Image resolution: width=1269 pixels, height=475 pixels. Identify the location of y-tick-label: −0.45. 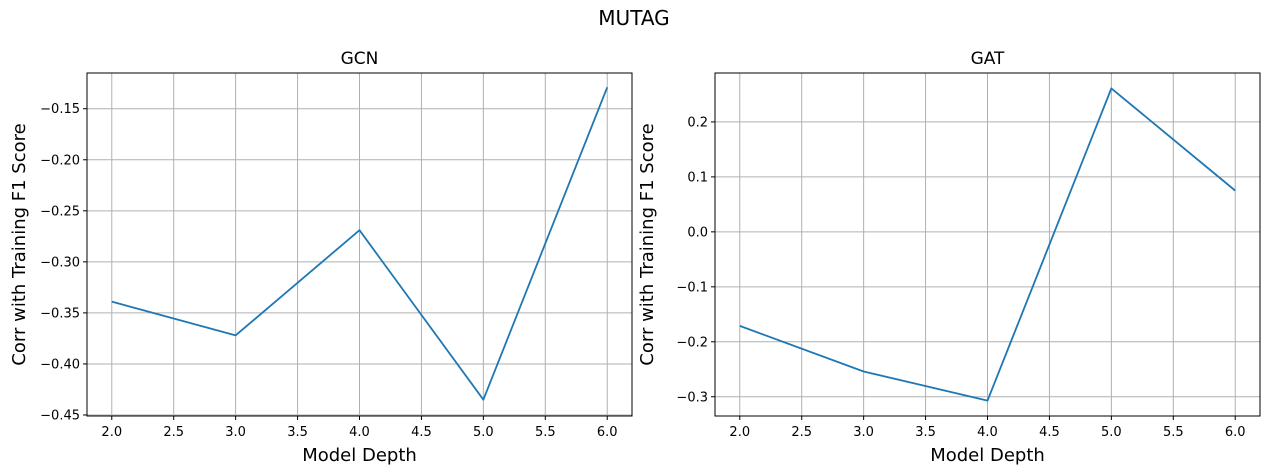
(60, 415).